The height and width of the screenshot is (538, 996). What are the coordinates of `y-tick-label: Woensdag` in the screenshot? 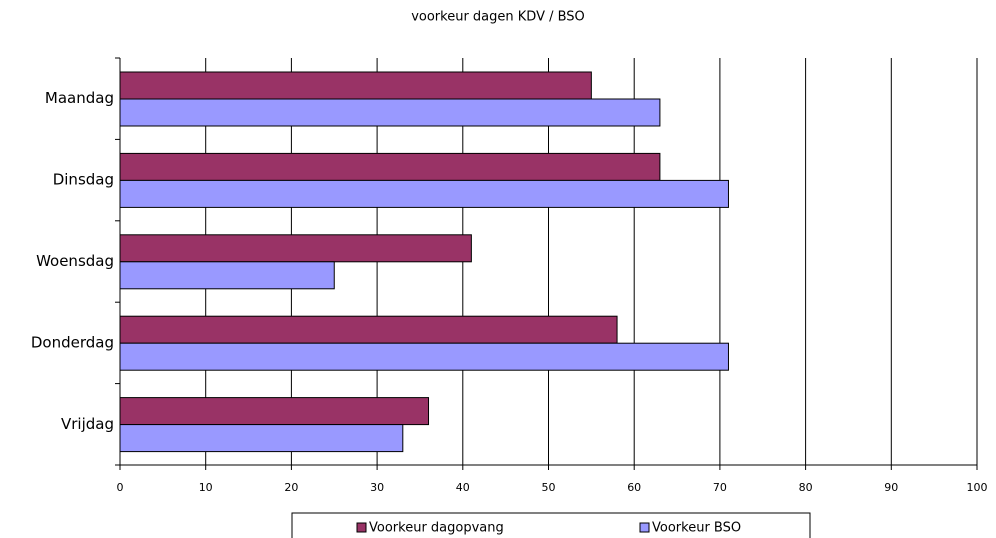 It's located at (75, 261).